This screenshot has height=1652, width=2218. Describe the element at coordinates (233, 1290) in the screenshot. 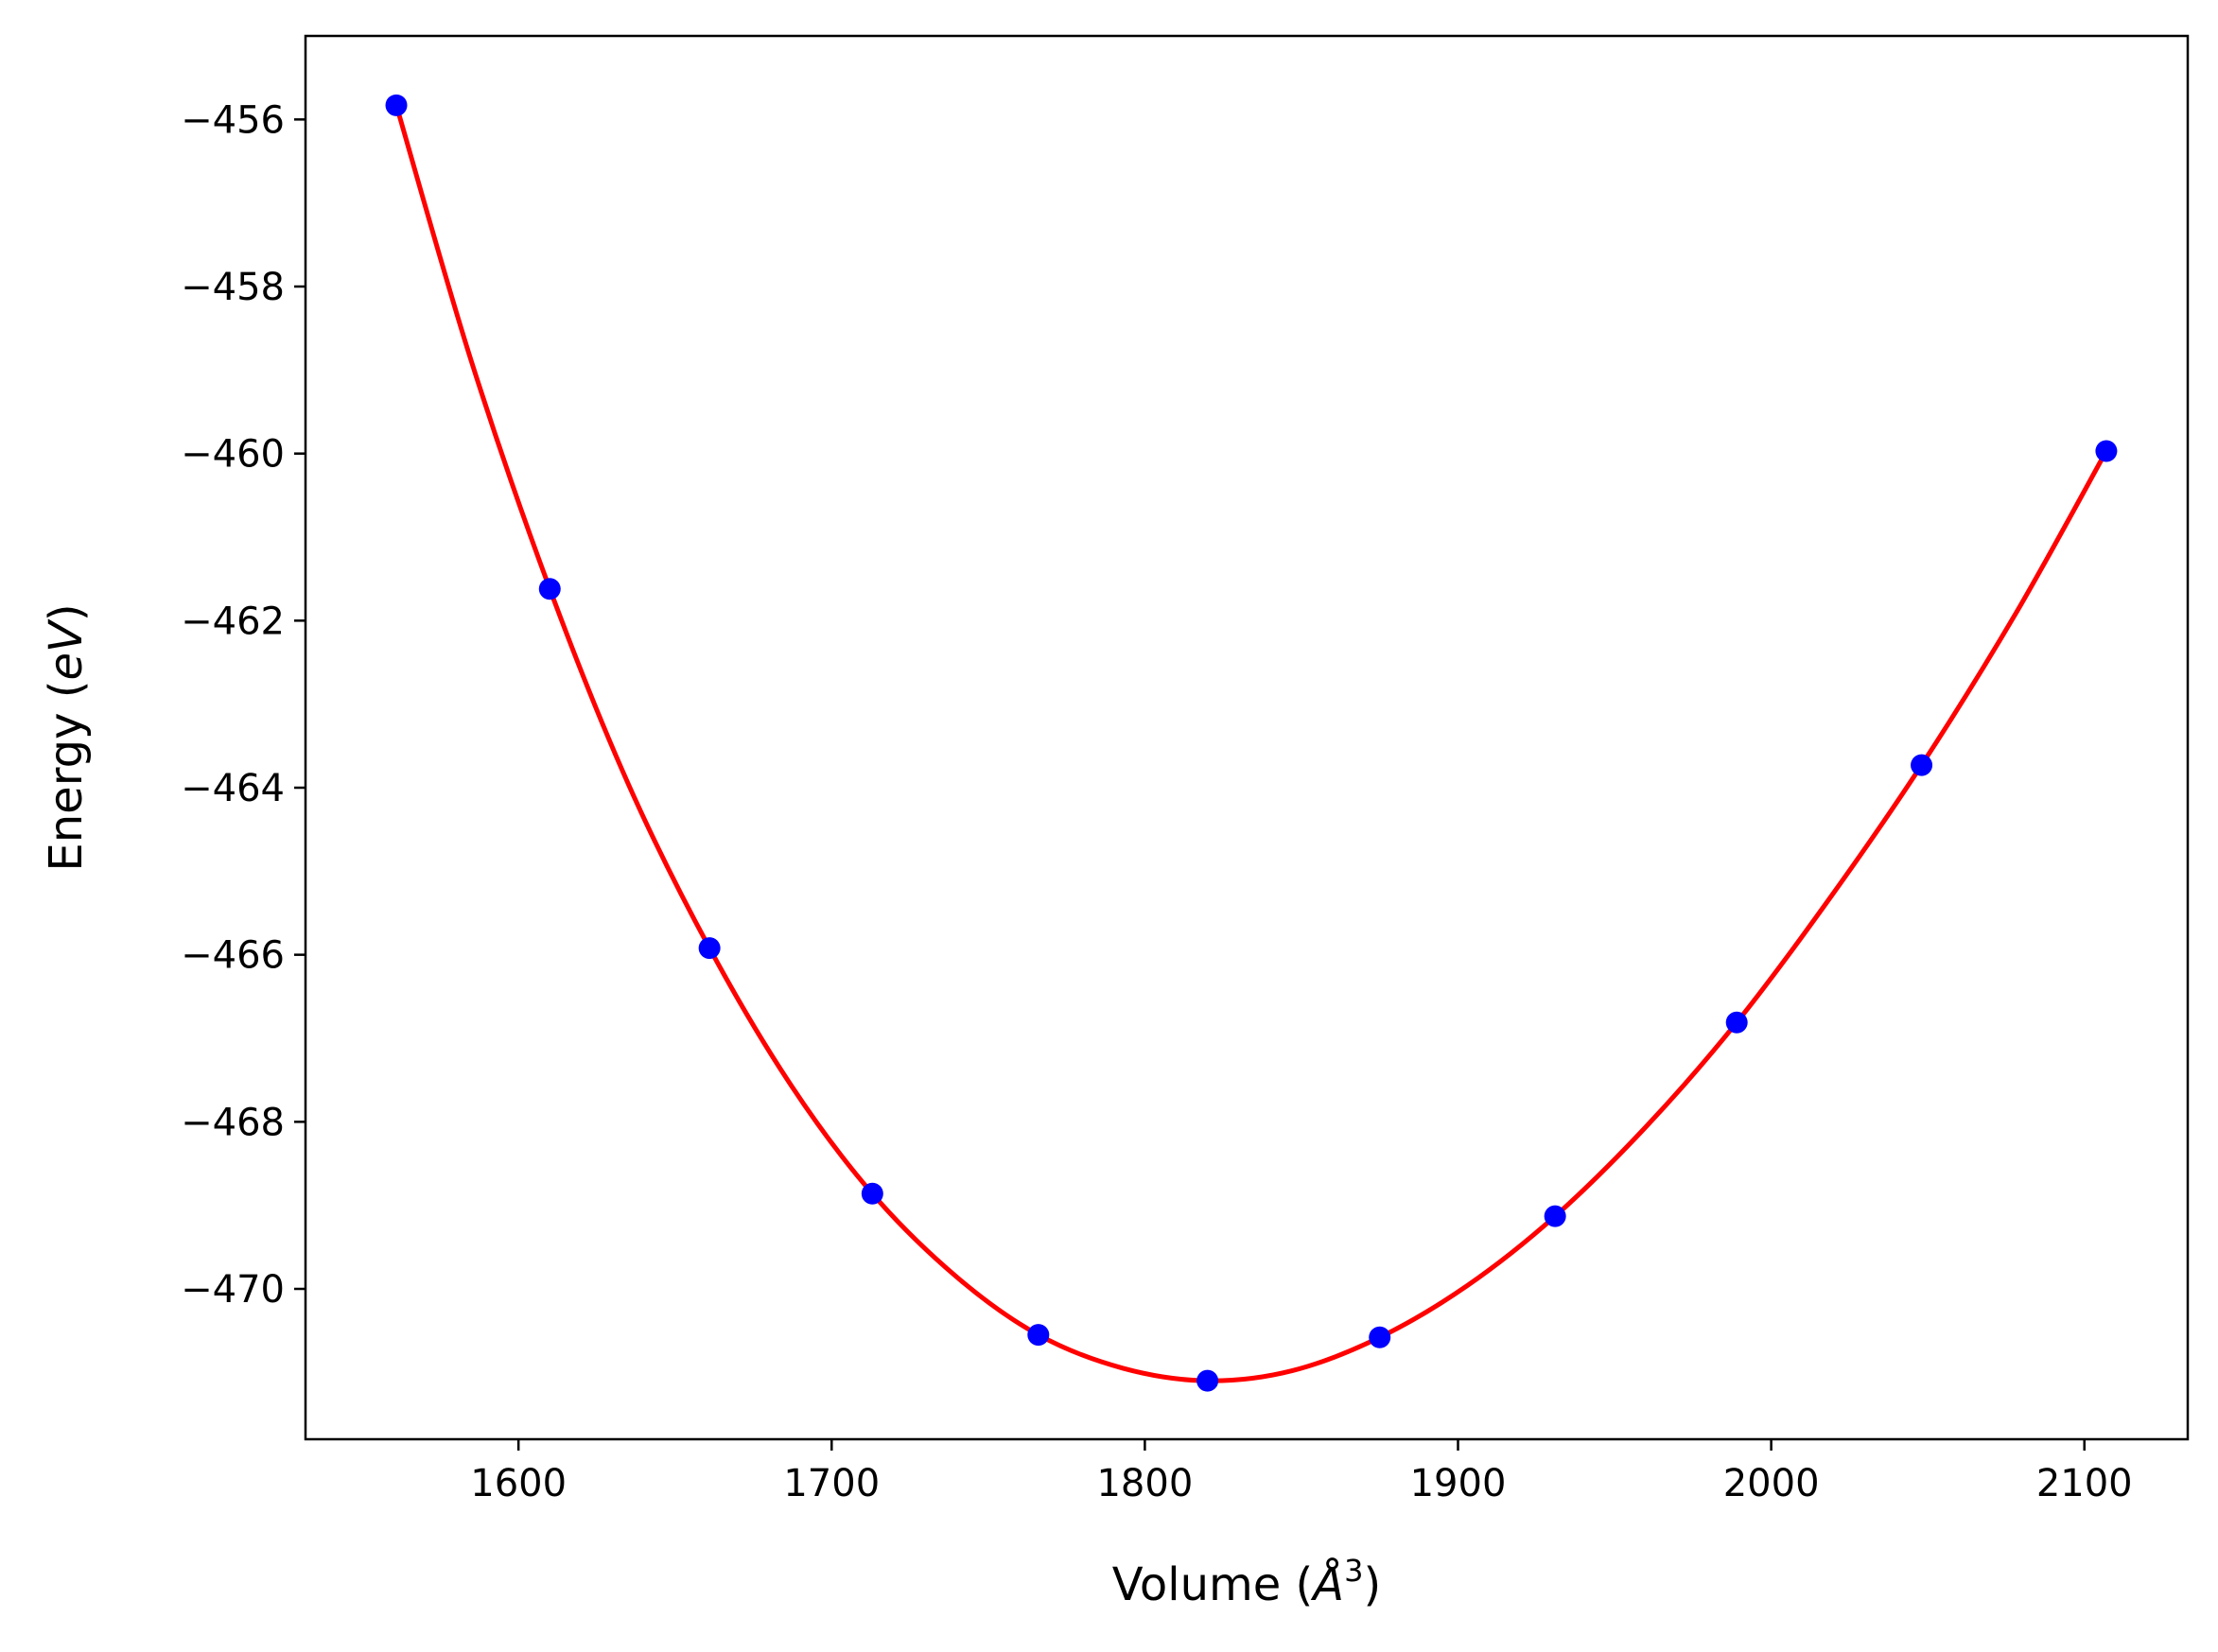

I see `y-tick-label: −470` at that location.